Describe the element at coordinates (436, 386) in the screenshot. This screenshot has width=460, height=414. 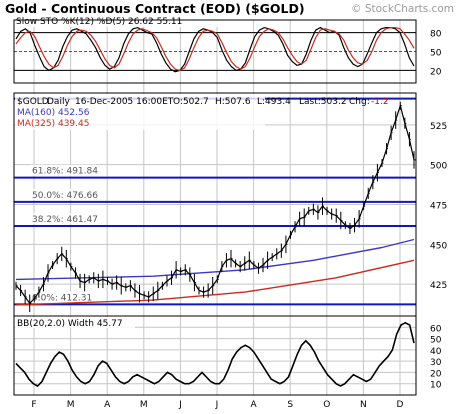
I see `bbw-y-tick: 10` at that location.